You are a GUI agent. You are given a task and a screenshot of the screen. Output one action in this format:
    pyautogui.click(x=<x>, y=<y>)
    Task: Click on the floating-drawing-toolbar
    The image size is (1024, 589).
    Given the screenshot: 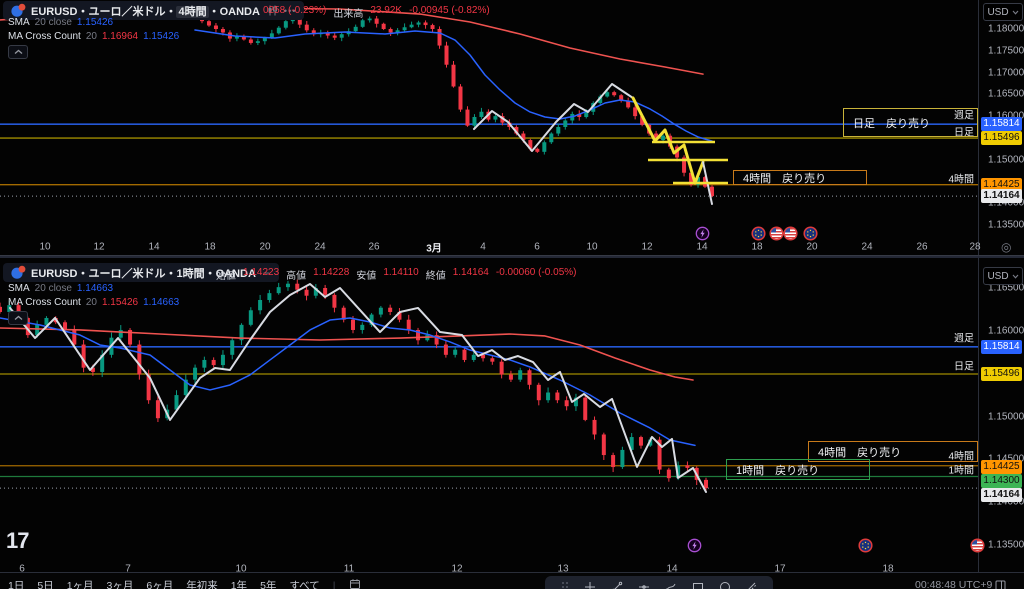 What is the action you would take?
    pyautogui.click(x=659, y=582)
    